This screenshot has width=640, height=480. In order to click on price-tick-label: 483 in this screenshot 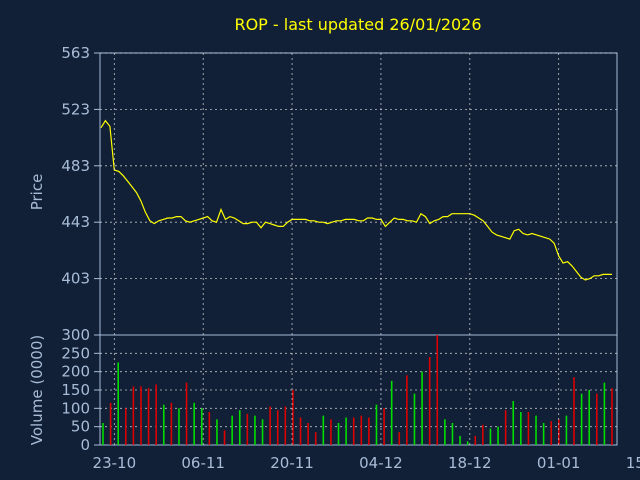, I will do `click(75, 166)`.